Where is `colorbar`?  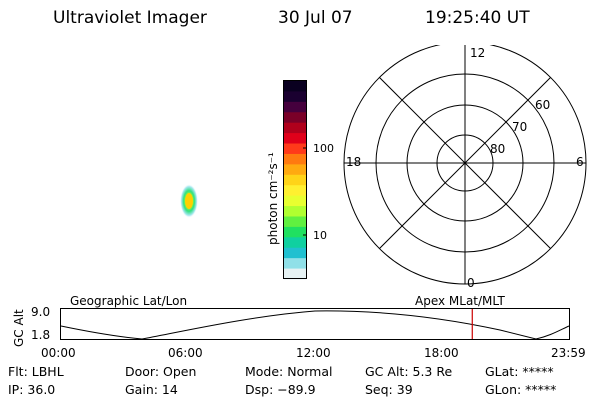
colorbar is located at coordinates (295, 180).